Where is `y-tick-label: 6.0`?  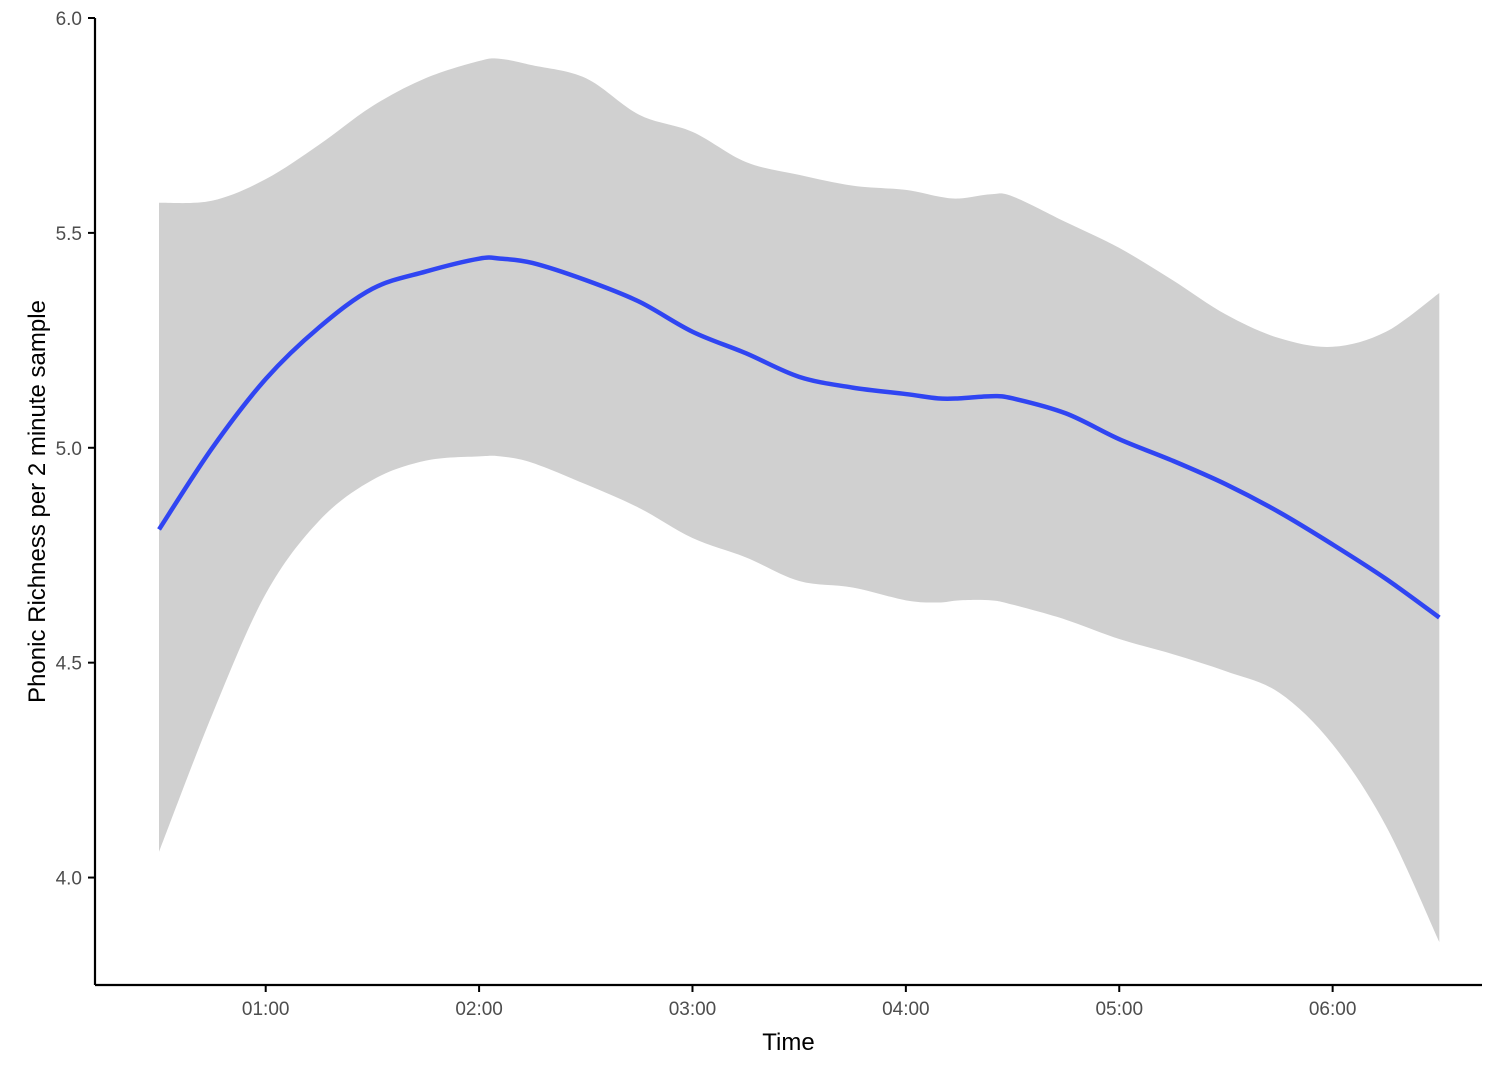 y-tick-label: 6.0 is located at coordinates (69, 19).